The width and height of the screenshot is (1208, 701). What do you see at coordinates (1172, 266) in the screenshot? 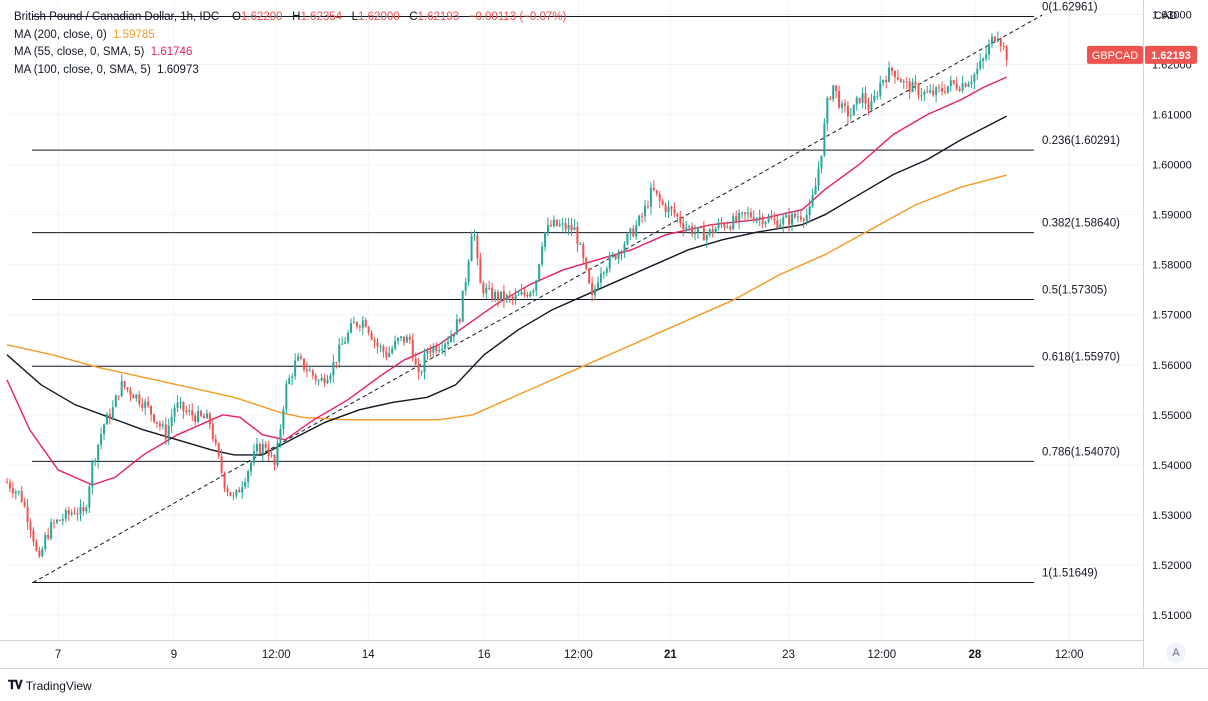
I see `y-tick-label: 1.58000` at bounding box center [1172, 266].